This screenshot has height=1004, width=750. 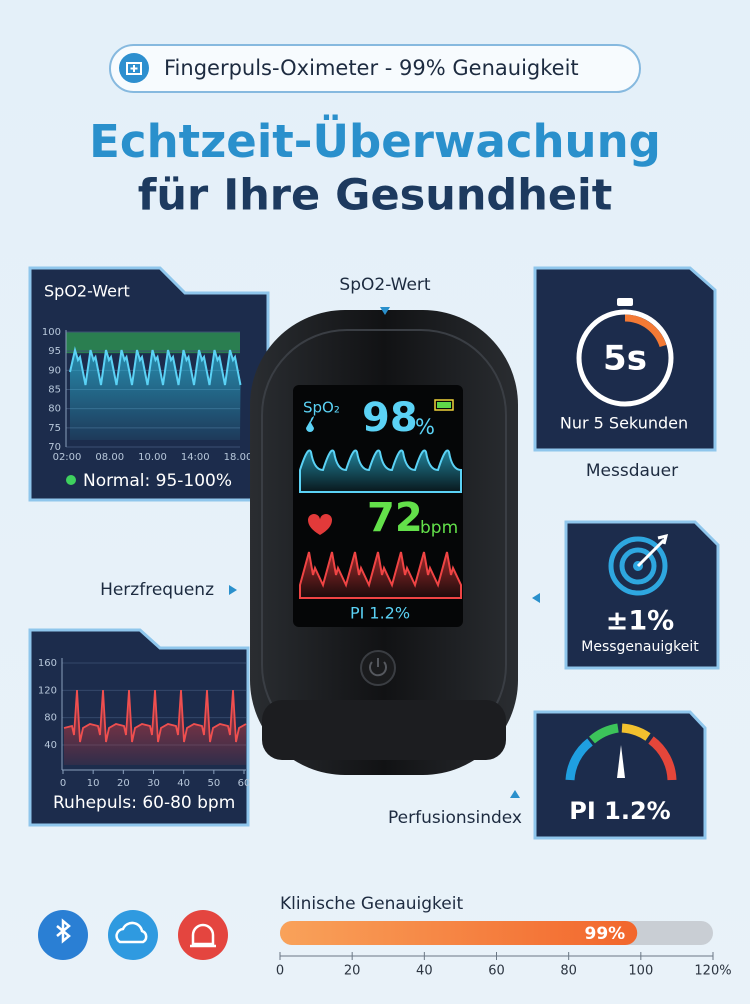 I want to click on value-label: 99%, so click(x=605, y=934).